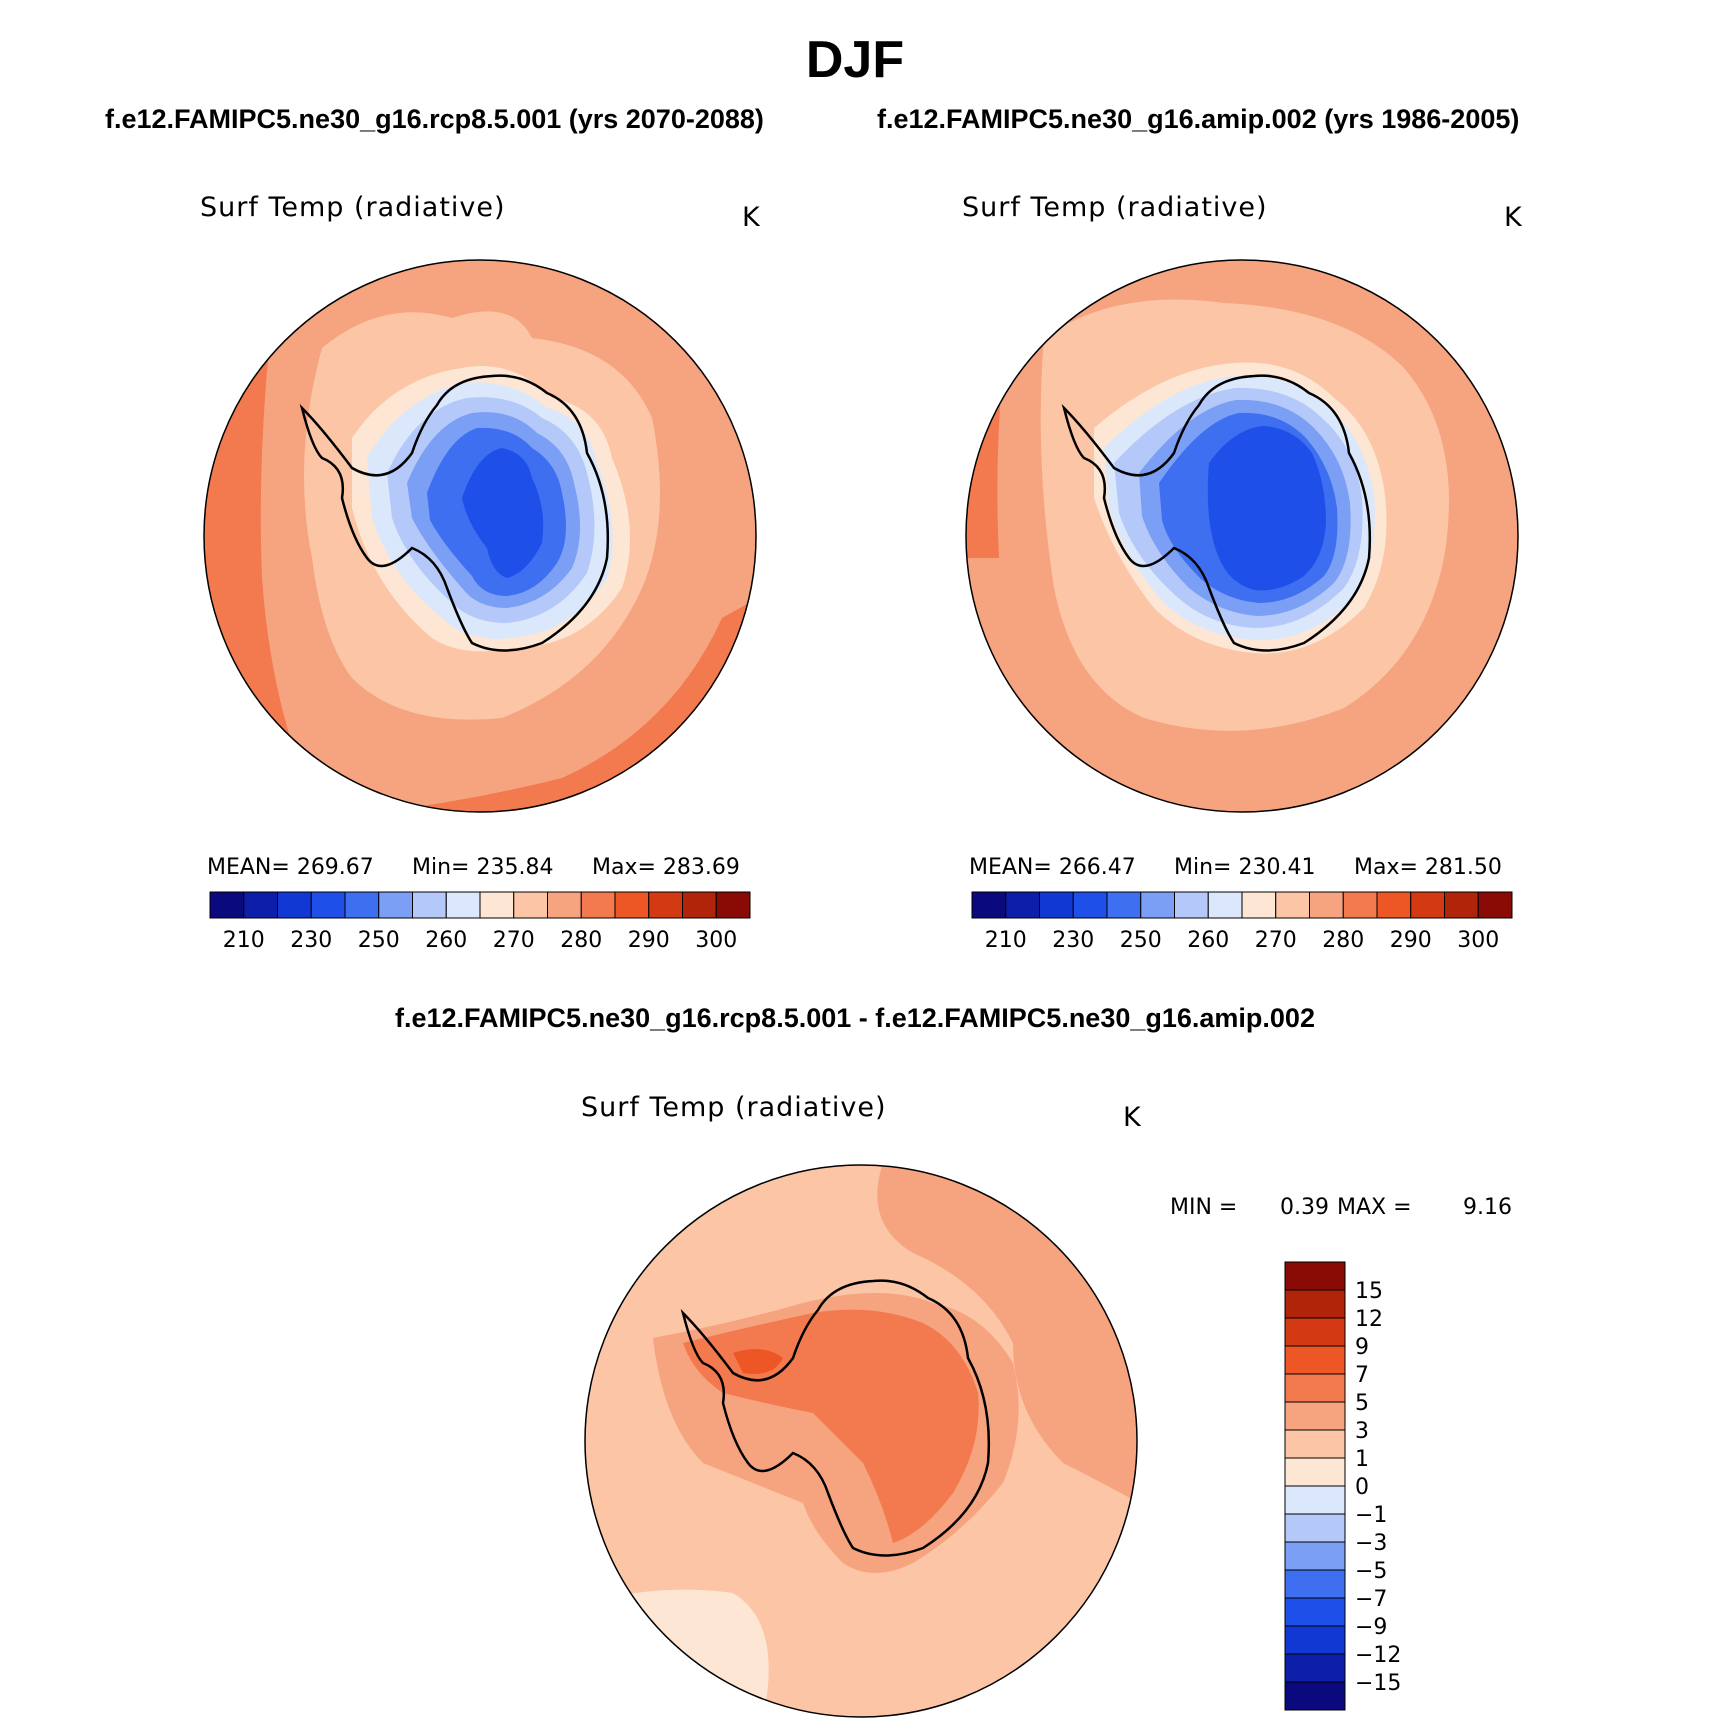 Image resolution: width=1710 pixels, height=1719 pixels. What do you see at coordinates (1362, 1403) in the screenshot?
I see `colorbar-tick-label: 5` at bounding box center [1362, 1403].